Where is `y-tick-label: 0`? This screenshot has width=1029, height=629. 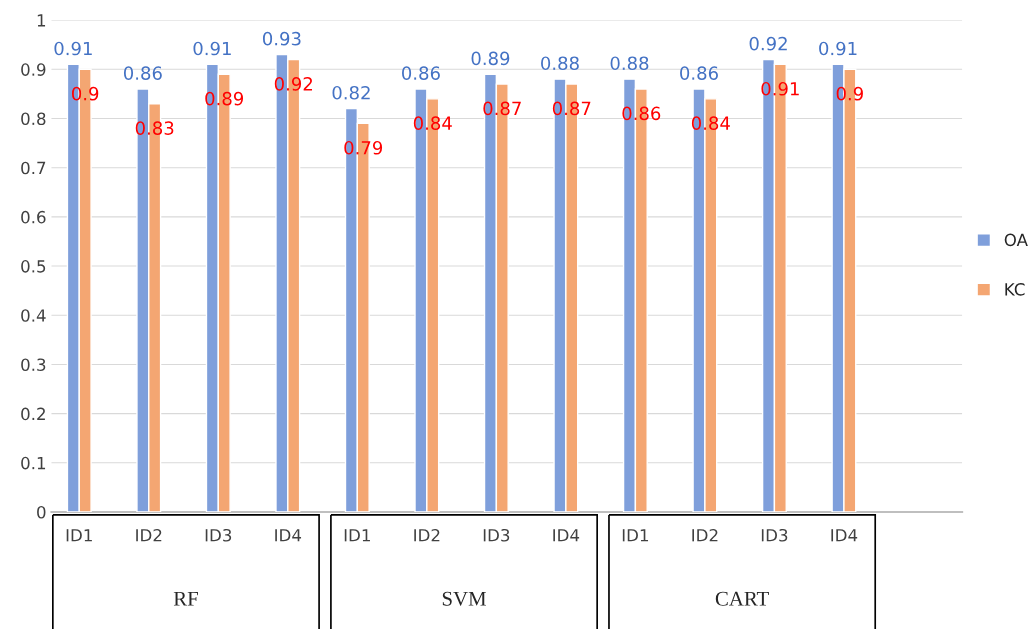 y-tick-label: 0 is located at coordinates (41, 512).